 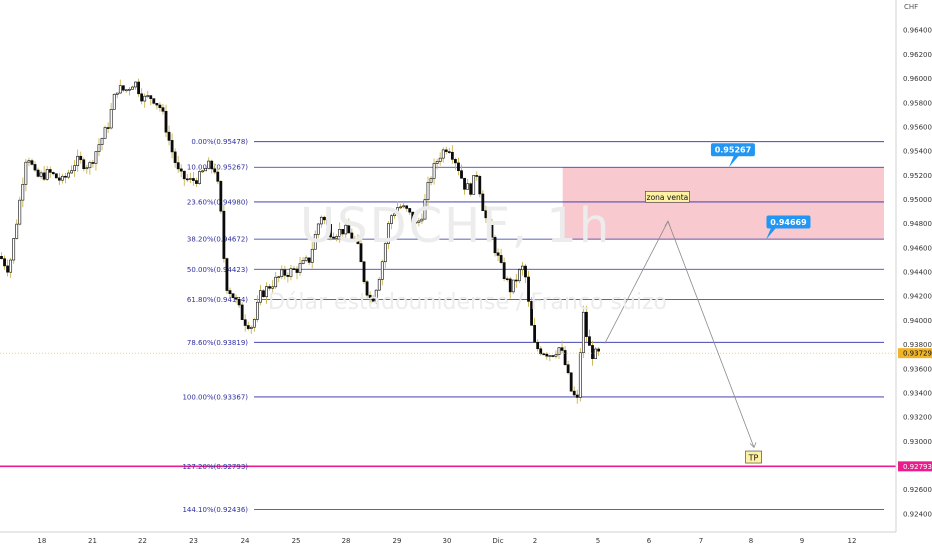 I want to click on current-price-tag, so click(x=915, y=353).